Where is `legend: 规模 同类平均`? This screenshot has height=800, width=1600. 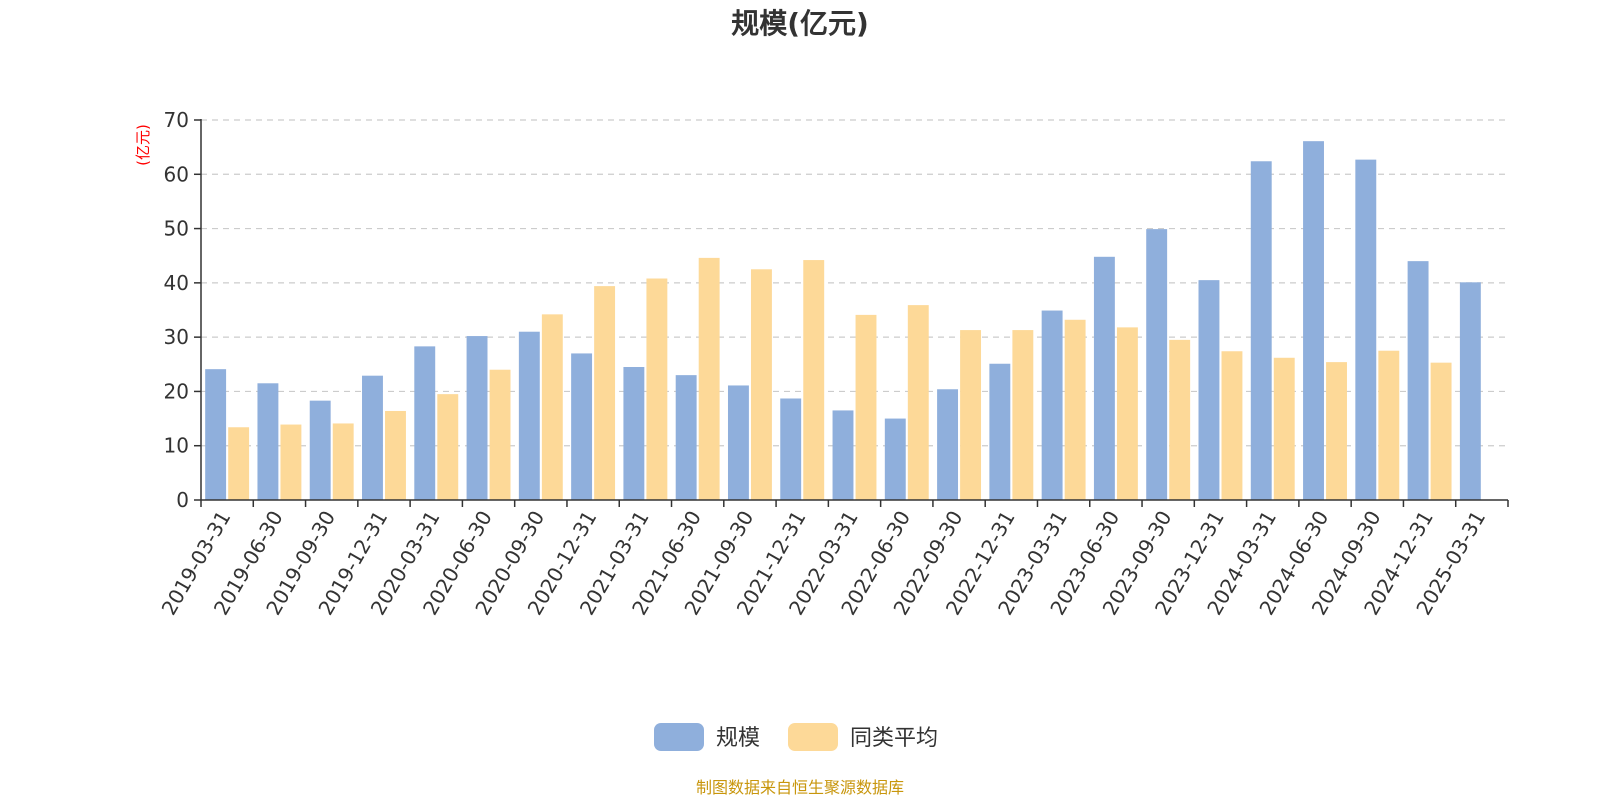 legend: 规模 同类平均 is located at coordinates (796, 737).